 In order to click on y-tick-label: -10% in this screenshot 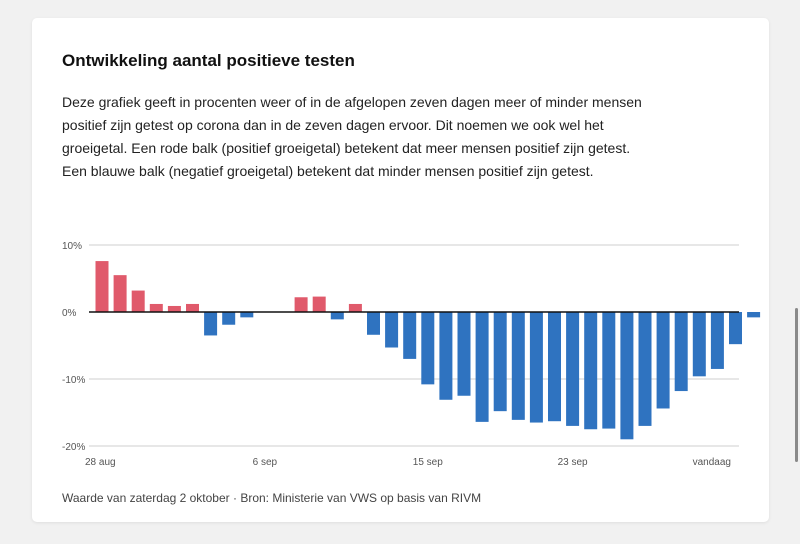, I will do `click(73, 380)`.